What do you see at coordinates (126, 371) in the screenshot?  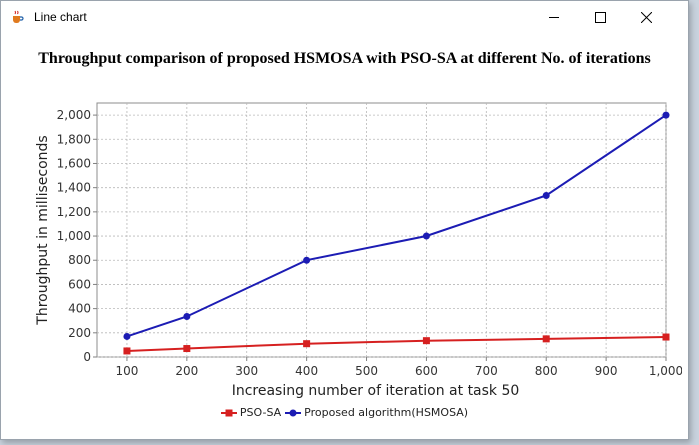 I see `x-tick-label: 100` at bounding box center [126, 371].